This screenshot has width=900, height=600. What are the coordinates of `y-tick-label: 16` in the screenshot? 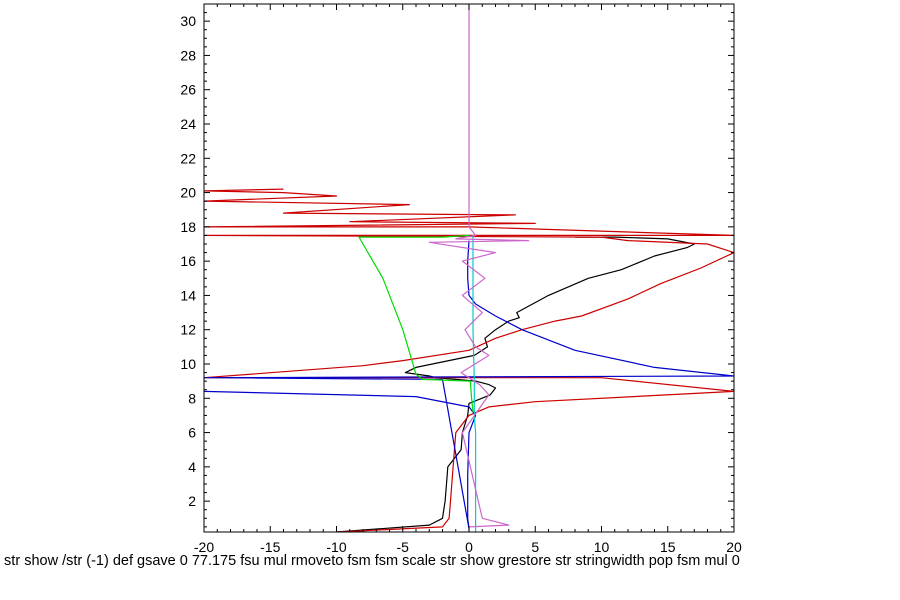 It's located at (188, 261).